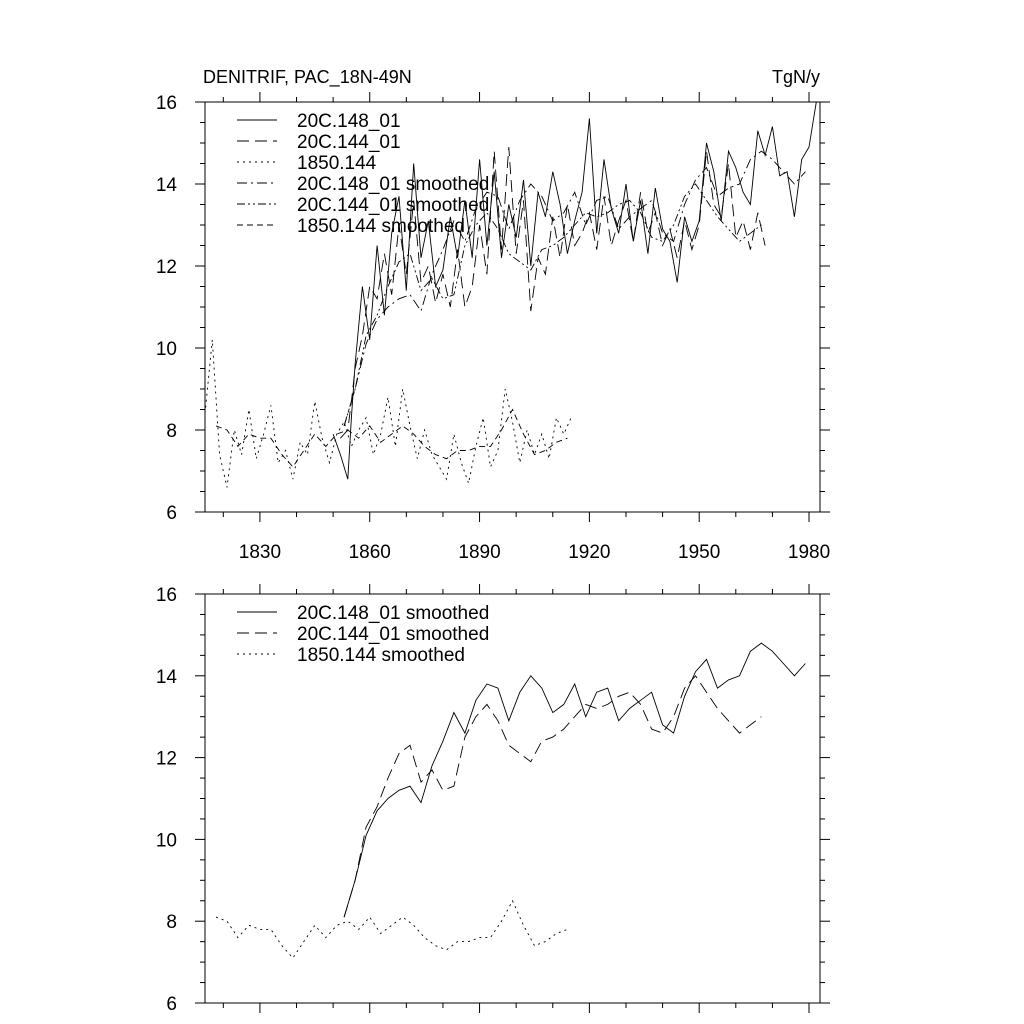 The image size is (1024, 1024). Describe the element at coordinates (391, 929) in the screenshot. I see `bottom-series-1850-144-smoothed` at that location.